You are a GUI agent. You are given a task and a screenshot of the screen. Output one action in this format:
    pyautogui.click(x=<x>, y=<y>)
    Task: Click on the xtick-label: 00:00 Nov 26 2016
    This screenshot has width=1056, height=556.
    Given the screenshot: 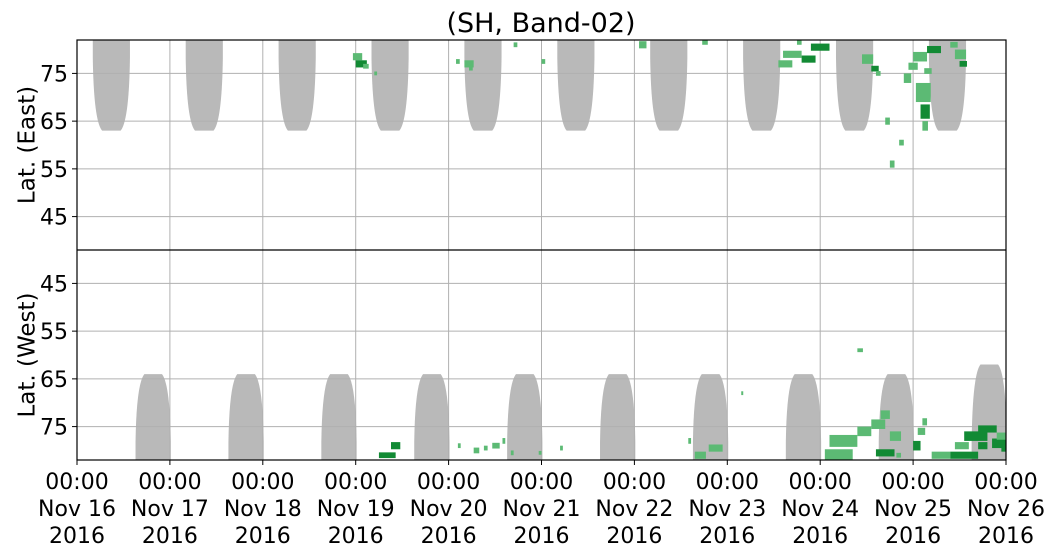 What is the action you would take?
    pyautogui.click(x=1006, y=509)
    